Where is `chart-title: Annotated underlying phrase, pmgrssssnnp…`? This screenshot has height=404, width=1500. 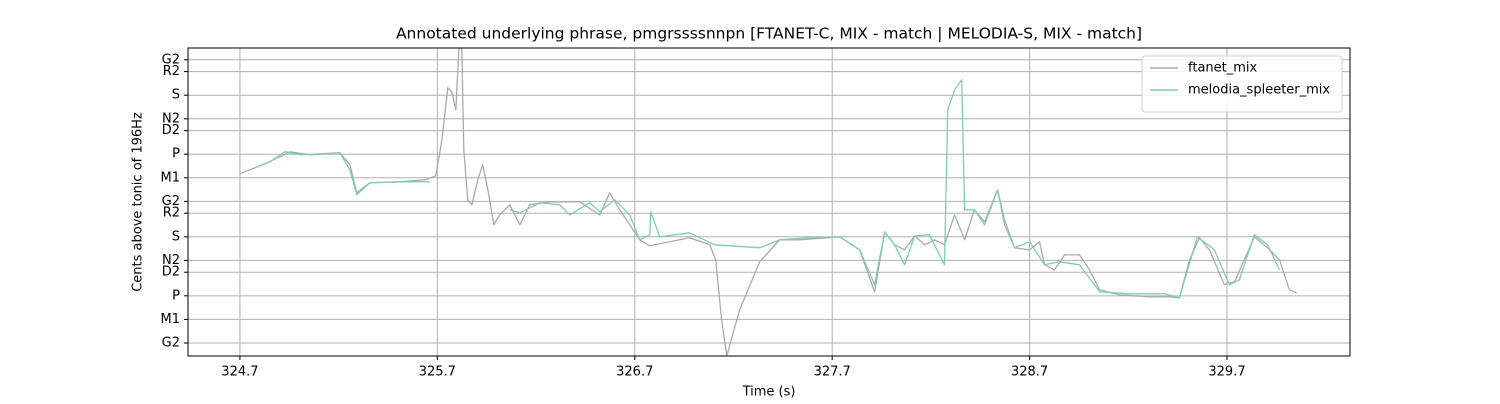
chart-title: Annotated underlying phrase, pmgrssssnnp… is located at coordinates (769, 34).